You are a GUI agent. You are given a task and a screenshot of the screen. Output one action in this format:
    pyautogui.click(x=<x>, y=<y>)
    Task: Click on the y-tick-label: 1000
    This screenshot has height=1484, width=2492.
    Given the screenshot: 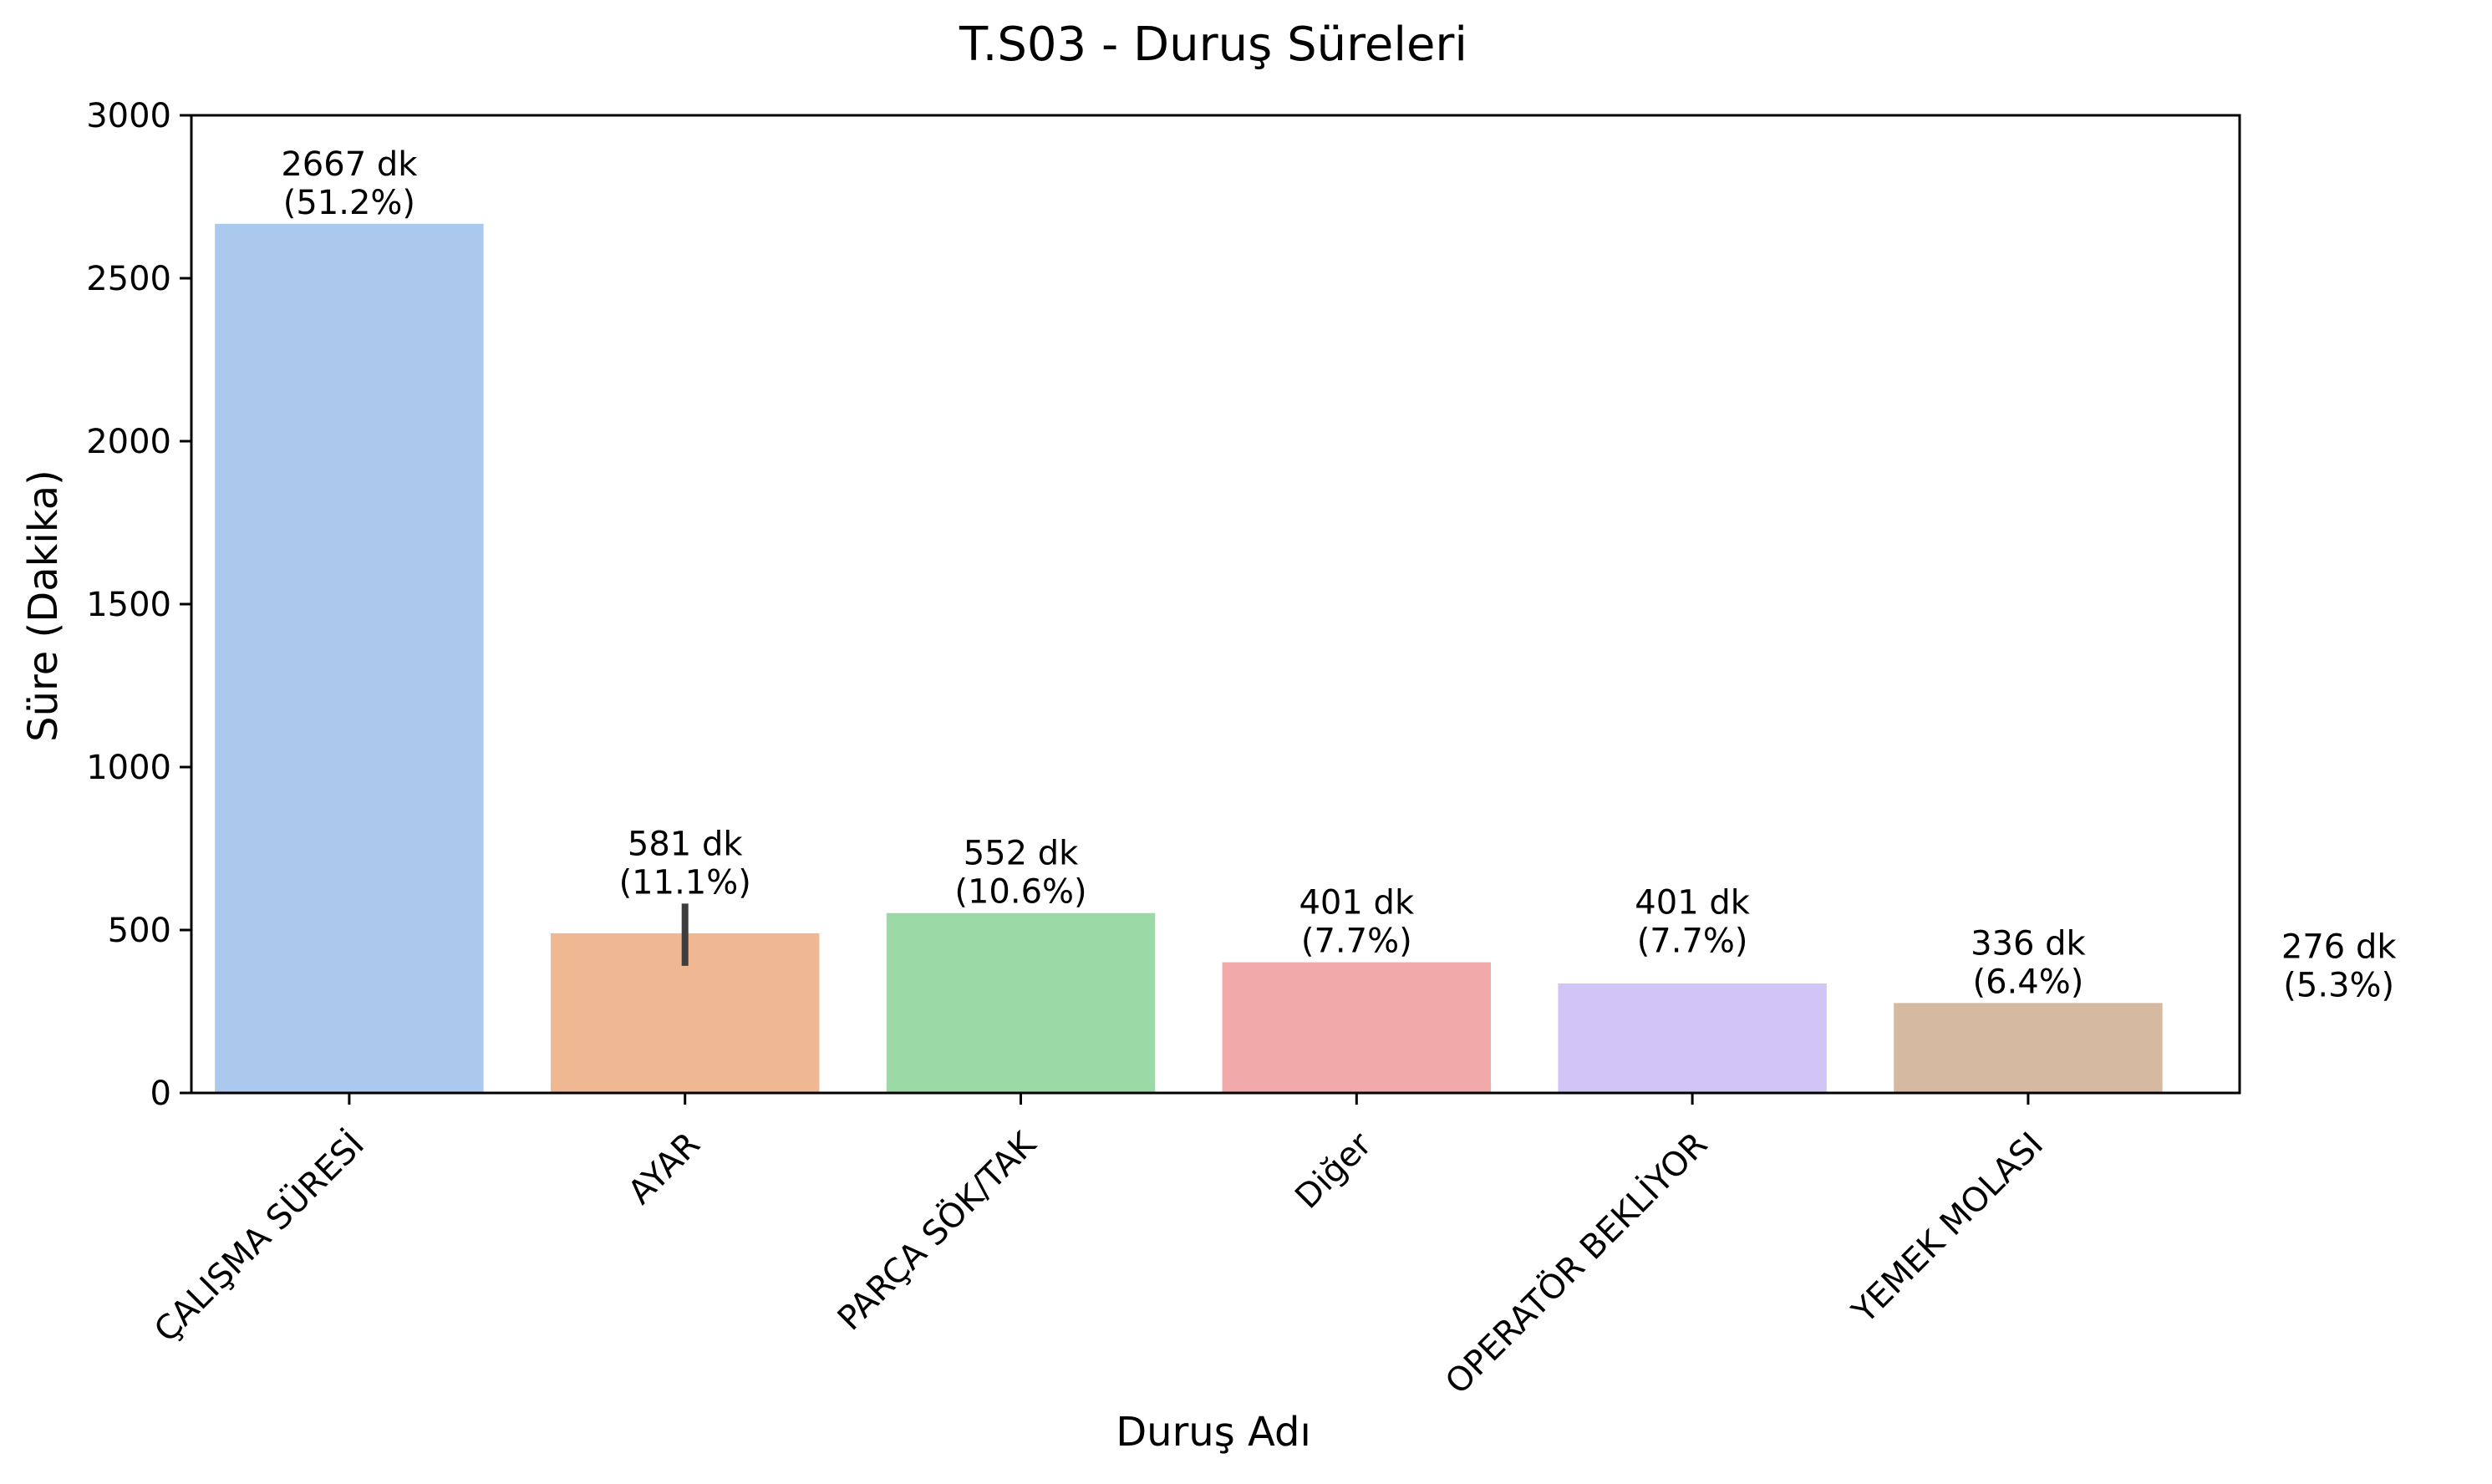 What is the action you would take?
    pyautogui.click(x=128, y=768)
    